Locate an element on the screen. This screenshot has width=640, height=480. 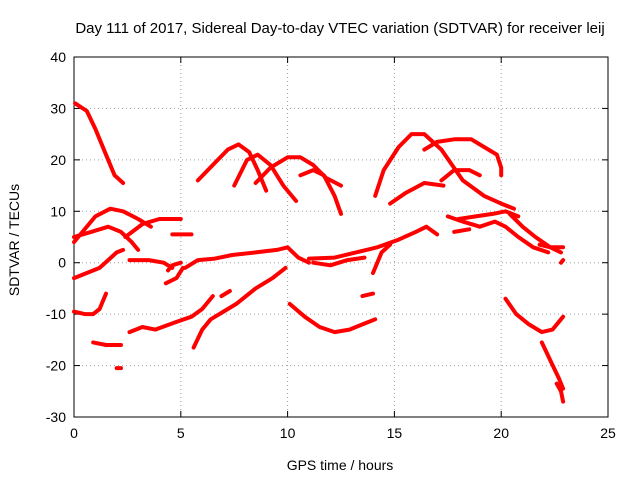
series-arc28 is located at coordinates (463, 157).